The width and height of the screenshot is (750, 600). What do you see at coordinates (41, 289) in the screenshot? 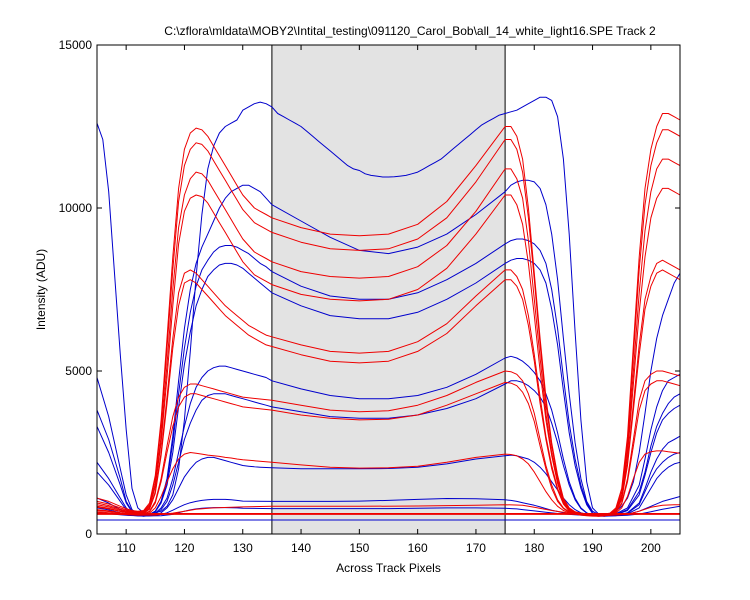
I see `y-axis-label: Intensity (ADU)` at bounding box center [41, 289].